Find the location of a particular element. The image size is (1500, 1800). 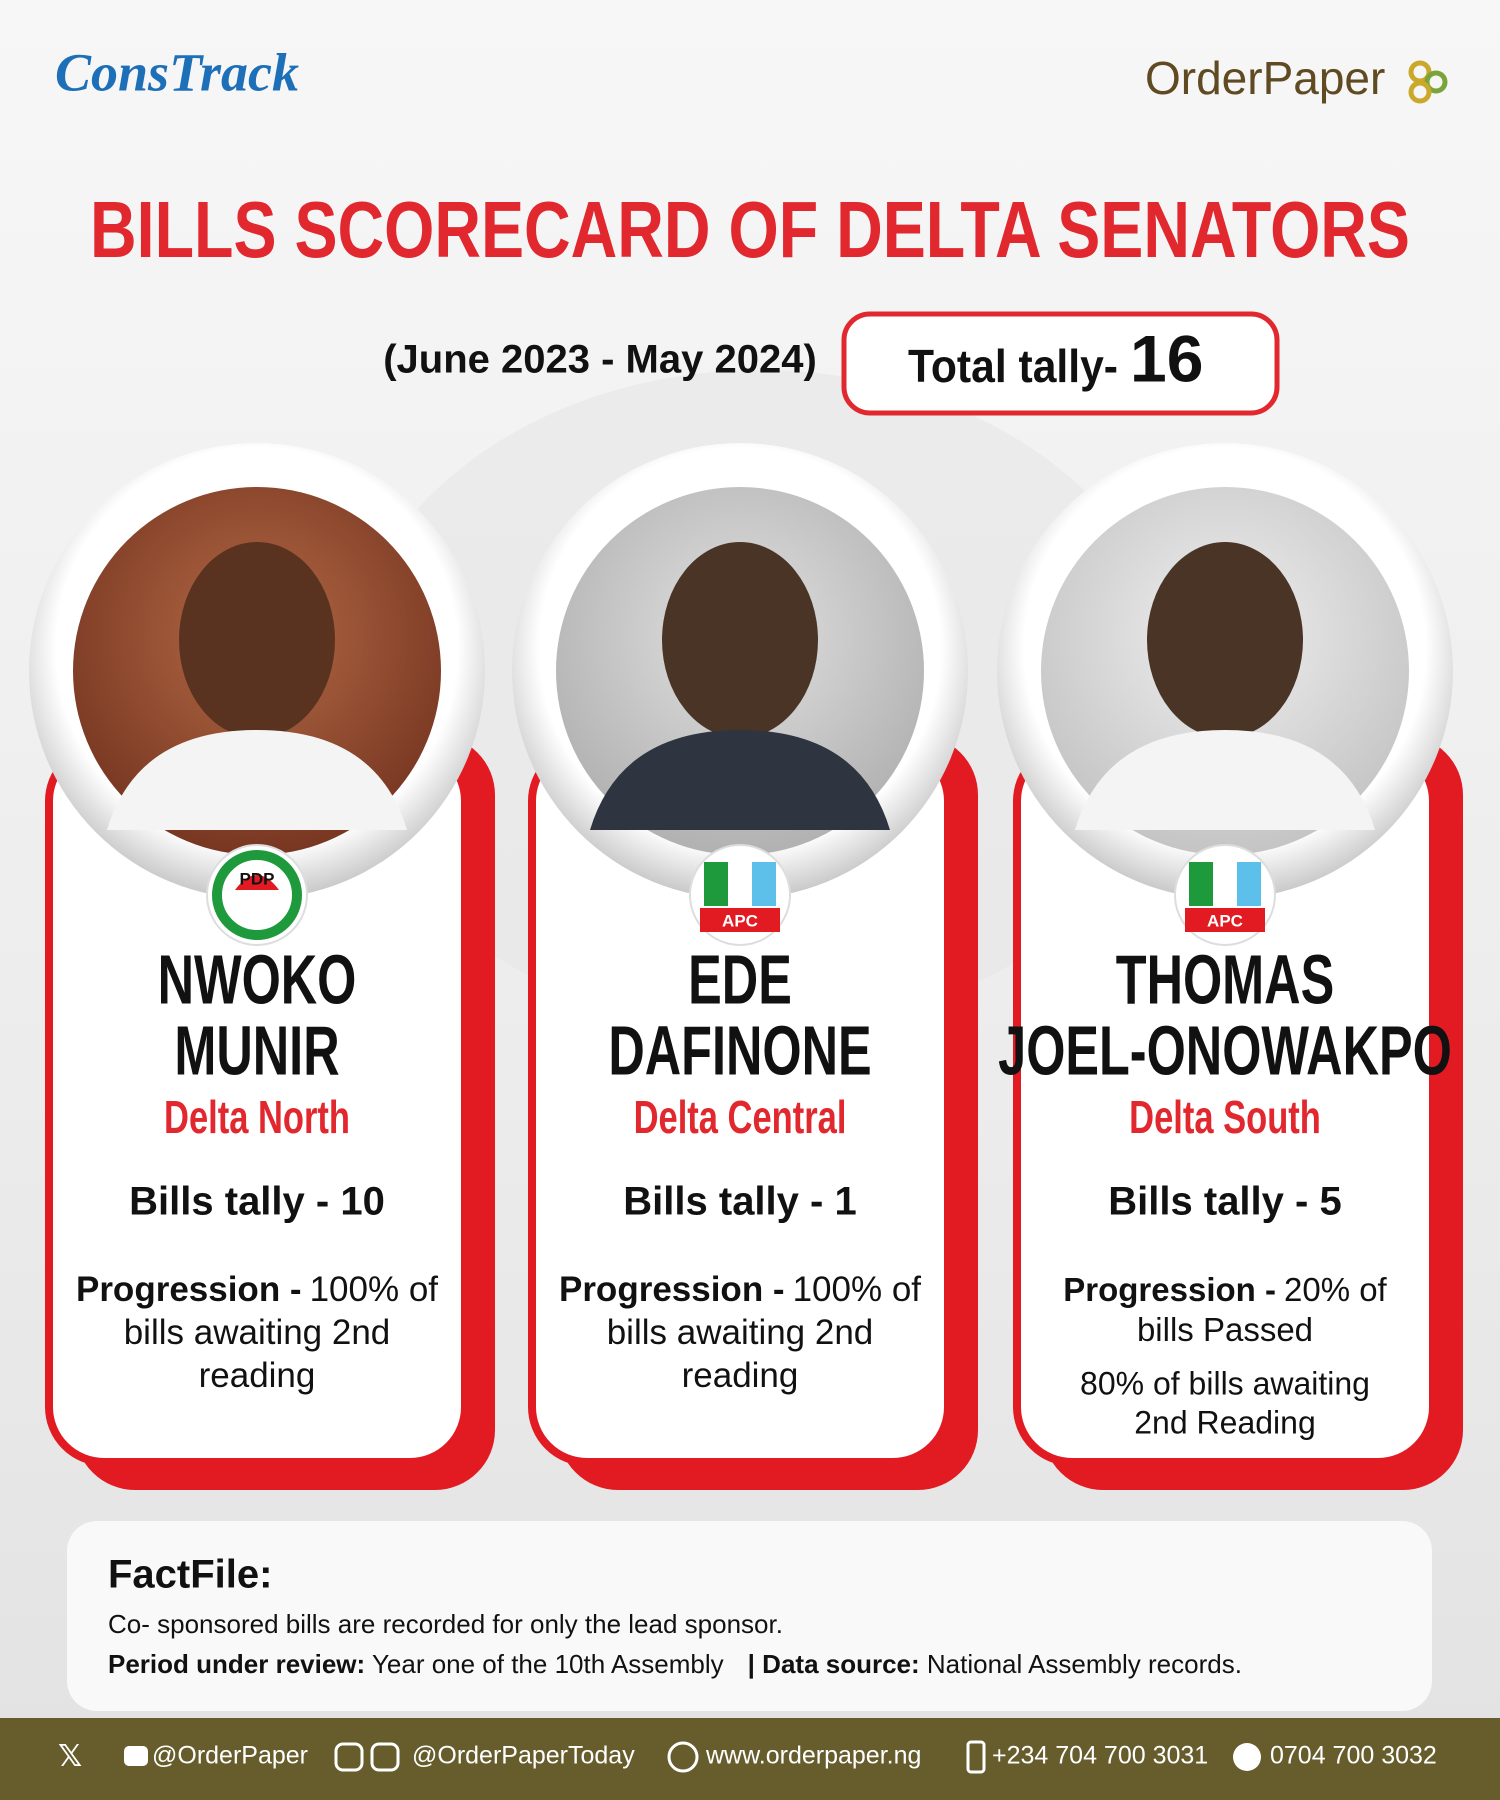

footer-contact: +234 704 700 3031 is located at coordinates (1100, 1756).